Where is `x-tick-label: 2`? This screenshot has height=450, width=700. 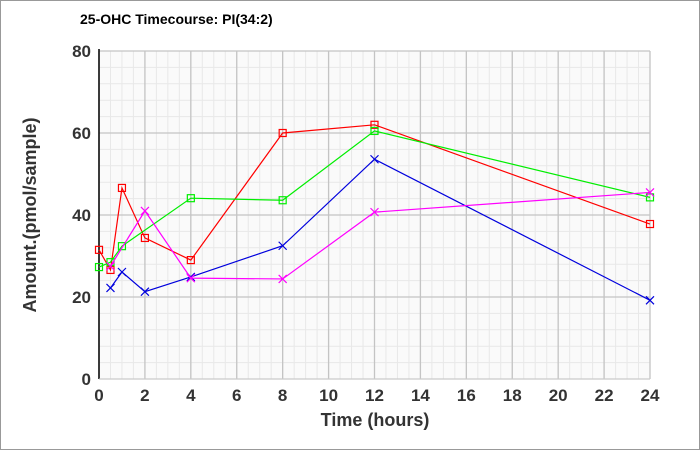 x-tick-label: 2 is located at coordinates (144, 395).